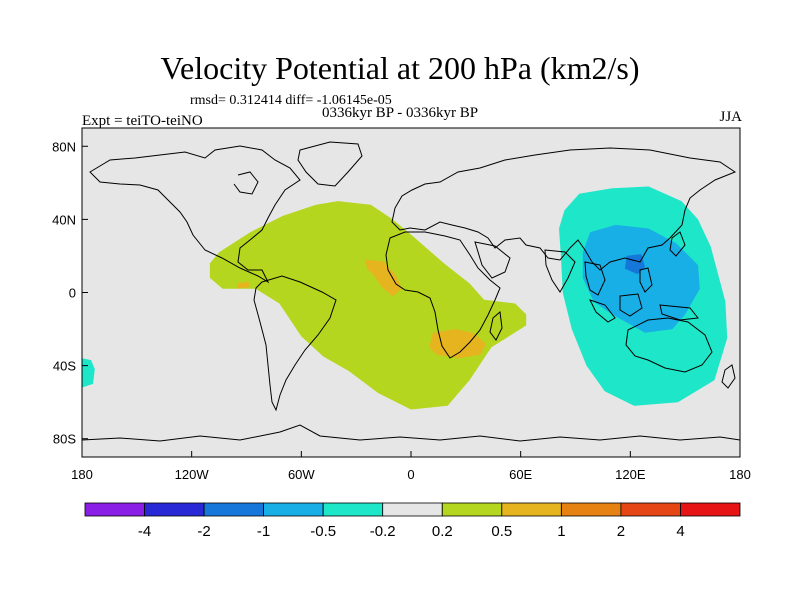 The width and height of the screenshot is (800, 600). Describe the element at coordinates (496, 326) in the screenshot. I see `coastline-madagascar` at that location.